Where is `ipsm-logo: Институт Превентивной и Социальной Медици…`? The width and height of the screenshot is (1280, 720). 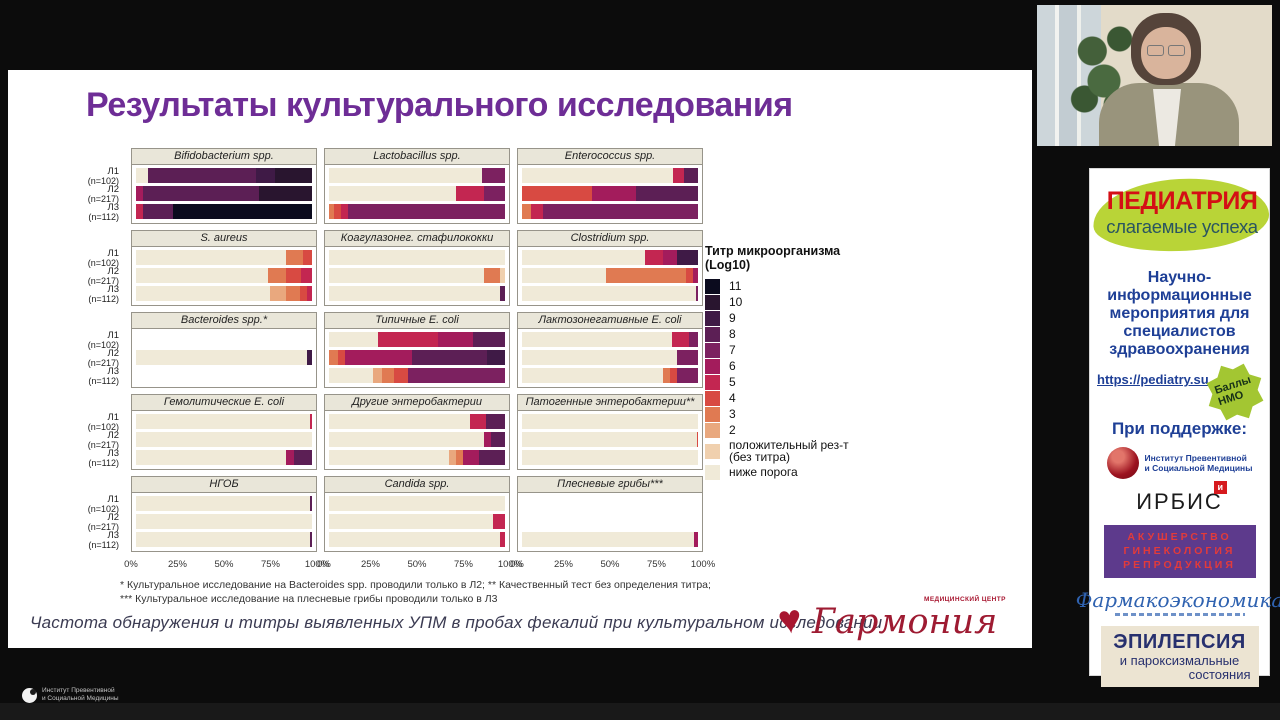 ipsm-logo: Институт Превентивной и Социальной Медици… is located at coordinates (1179, 463).